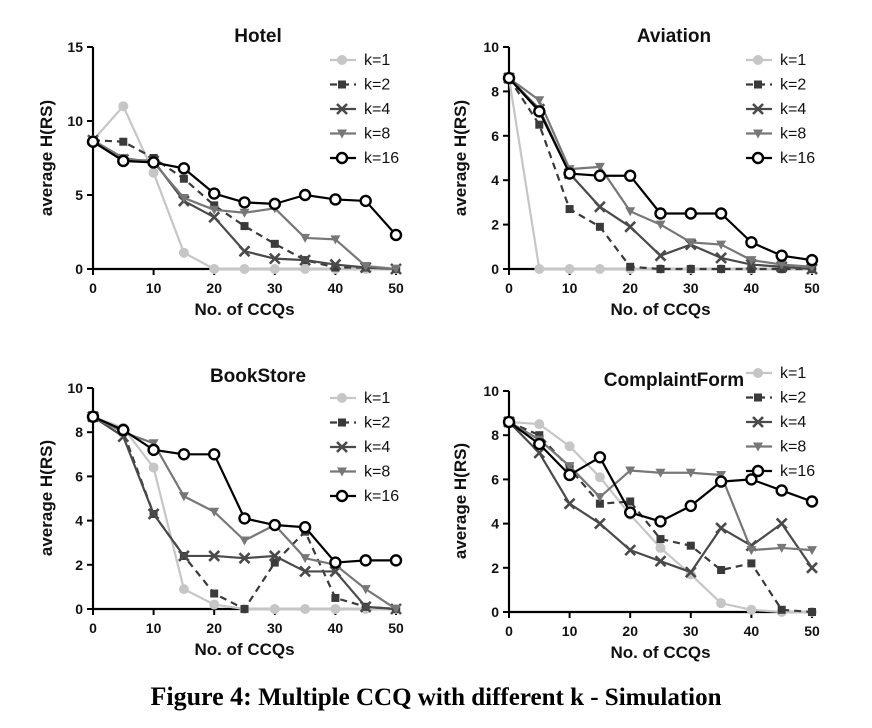 The image size is (872, 728). I want to click on y-tick-label: 4, so click(495, 180).